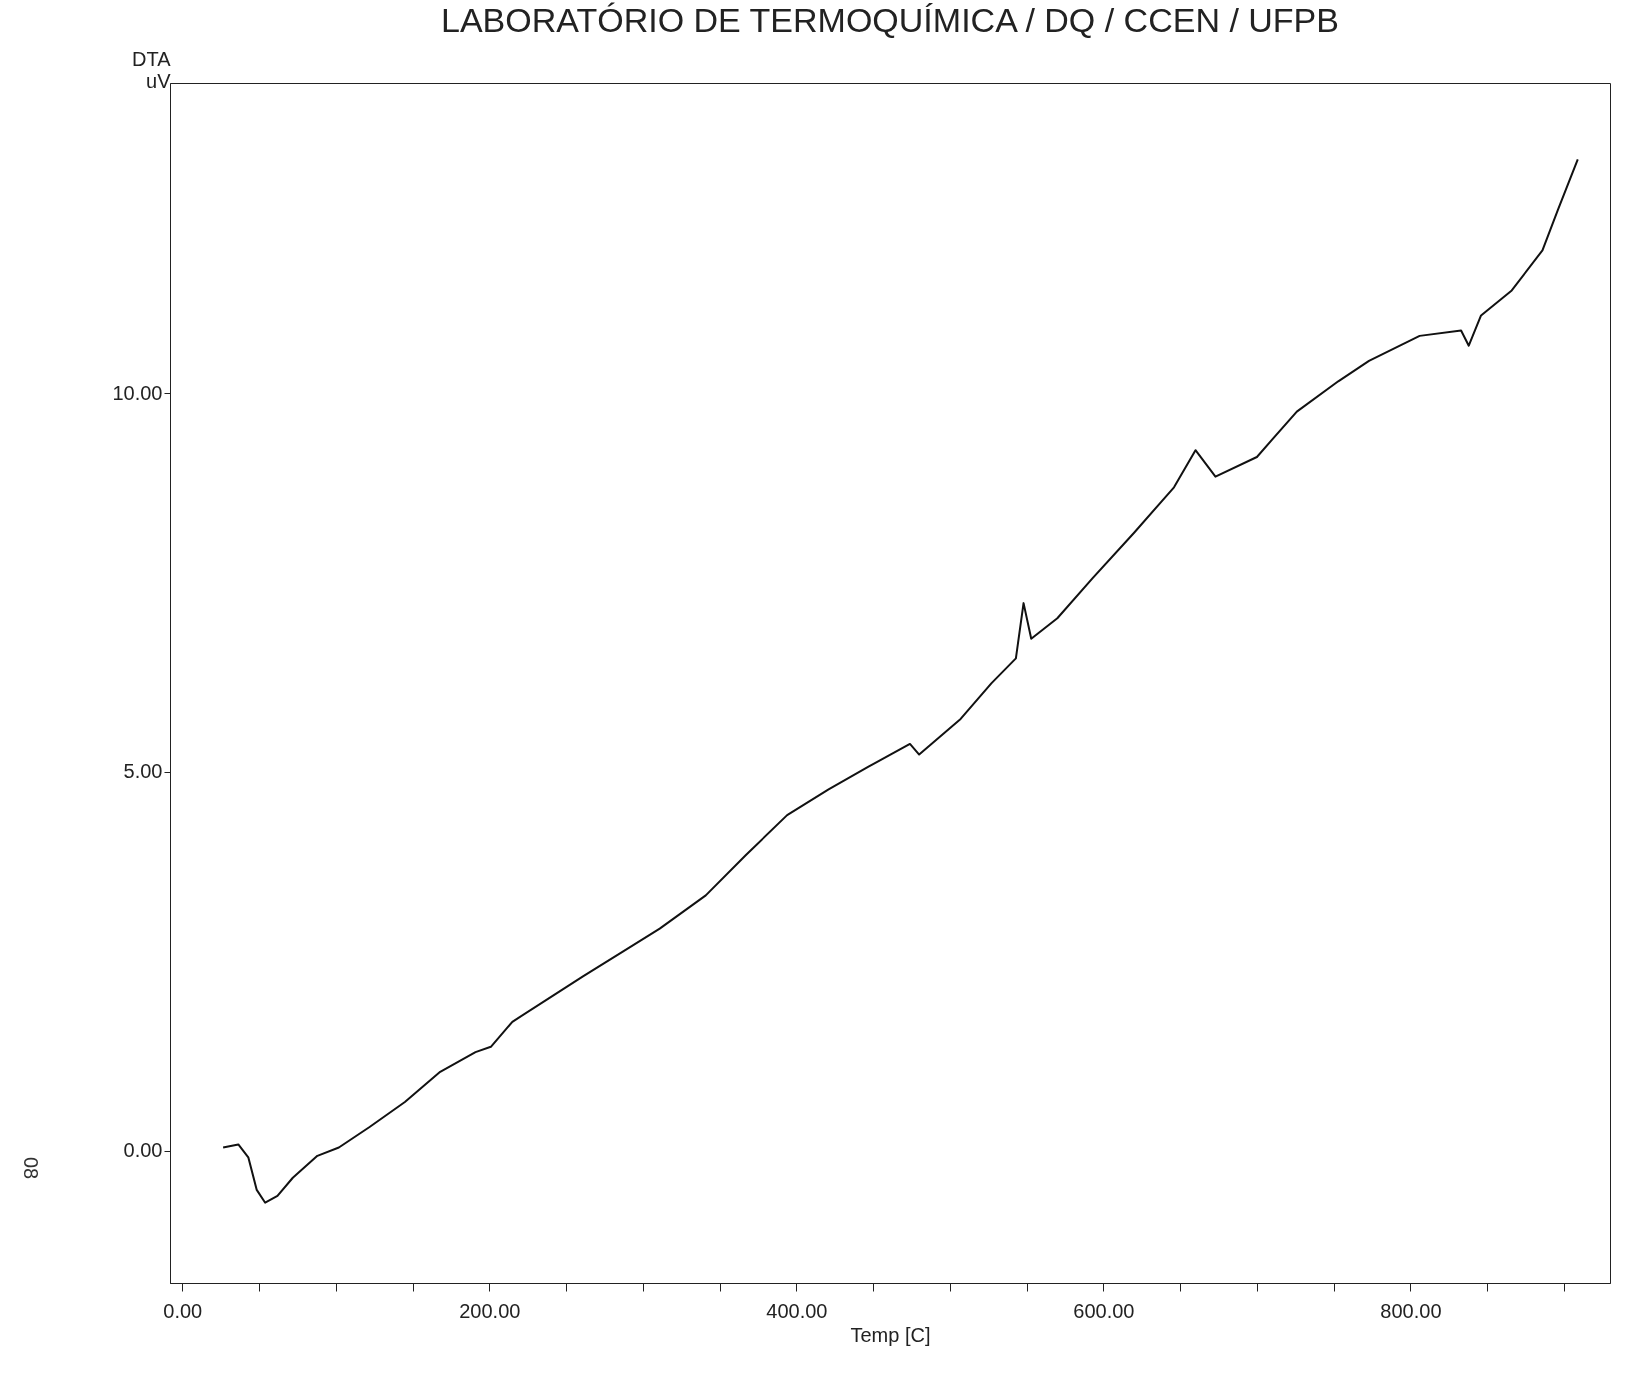 This screenshot has height=1391, width=1630. Describe the element at coordinates (1411, 1310) in the screenshot. I see `x-tick-label: 800.00` at that location.